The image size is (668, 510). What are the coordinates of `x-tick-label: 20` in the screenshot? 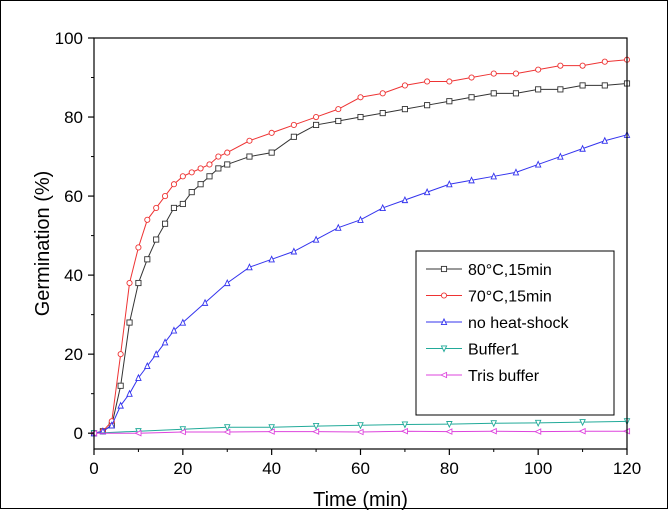 It's located at (182, 468).